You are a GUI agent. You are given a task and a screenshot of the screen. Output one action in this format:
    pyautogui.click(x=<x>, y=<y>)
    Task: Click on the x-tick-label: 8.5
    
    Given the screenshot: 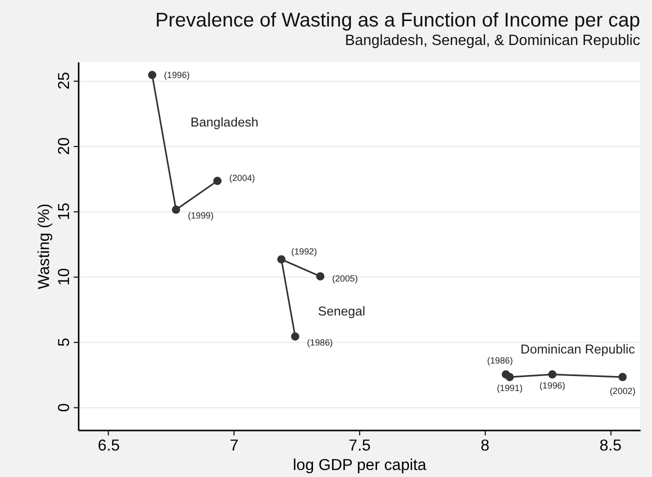 What is the action you would take?
    pyautogui.click(x=611, y=445)
    